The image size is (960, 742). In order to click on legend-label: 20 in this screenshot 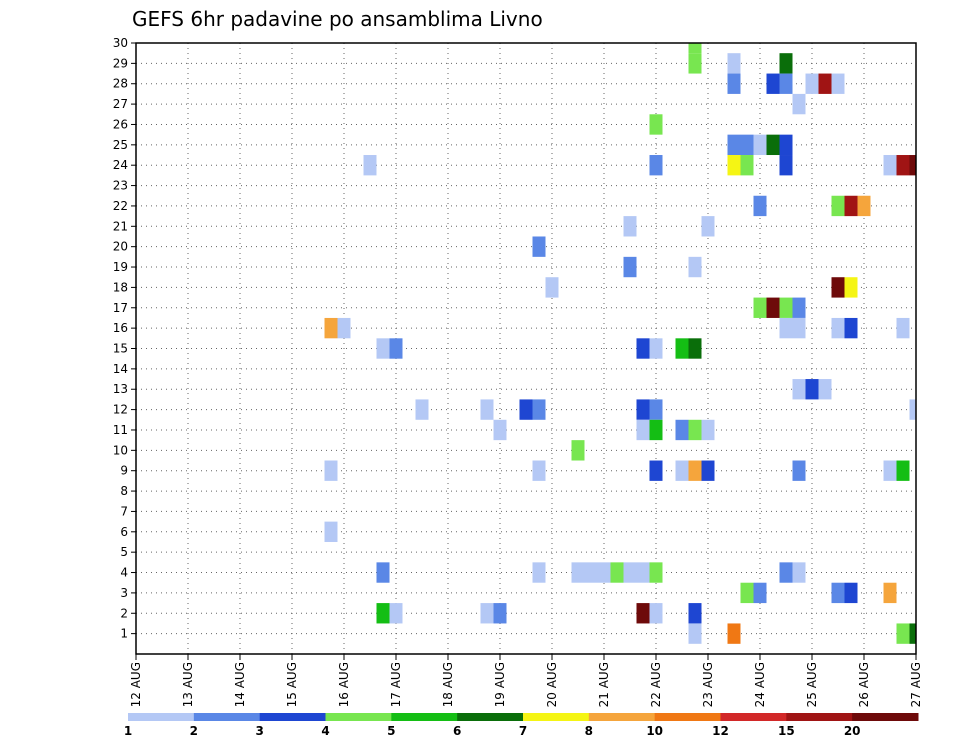, I will do `click(852, 731)`.